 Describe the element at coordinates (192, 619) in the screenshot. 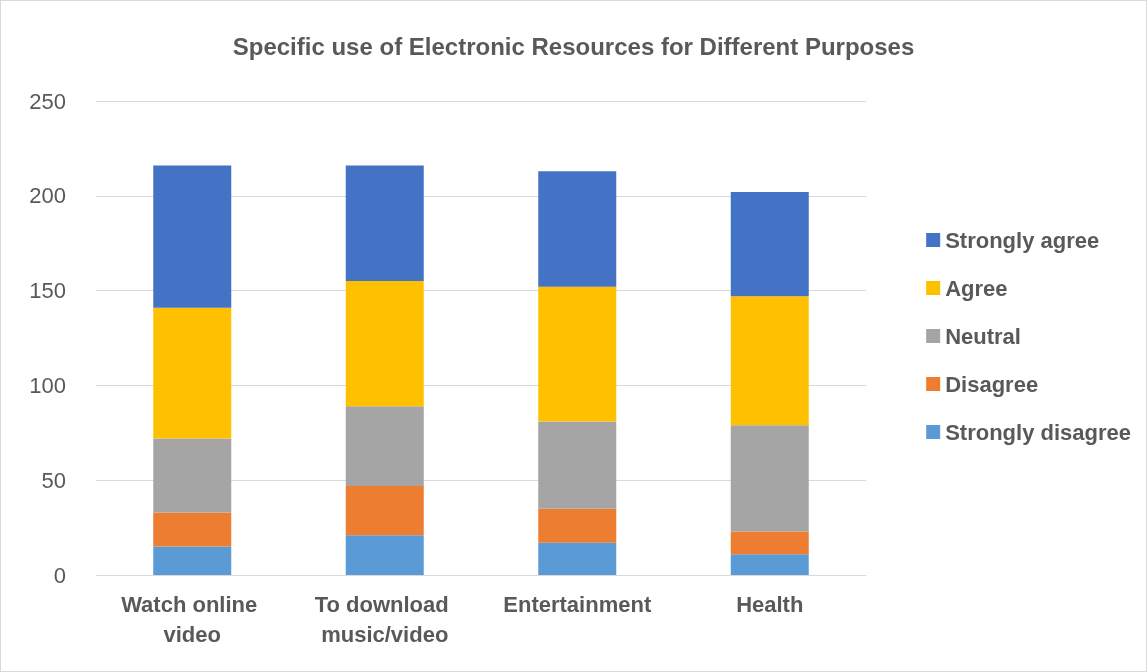

I see `x-tick-label: Watch online video` at that location.